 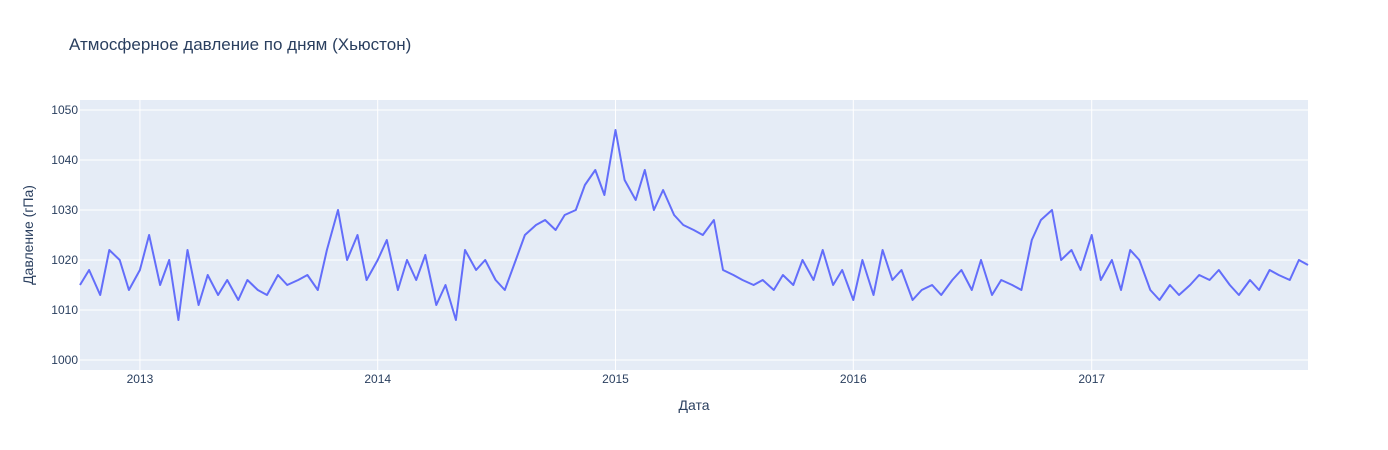 I want to click on x-axis-title: Дата, so click(x=693, y=405).